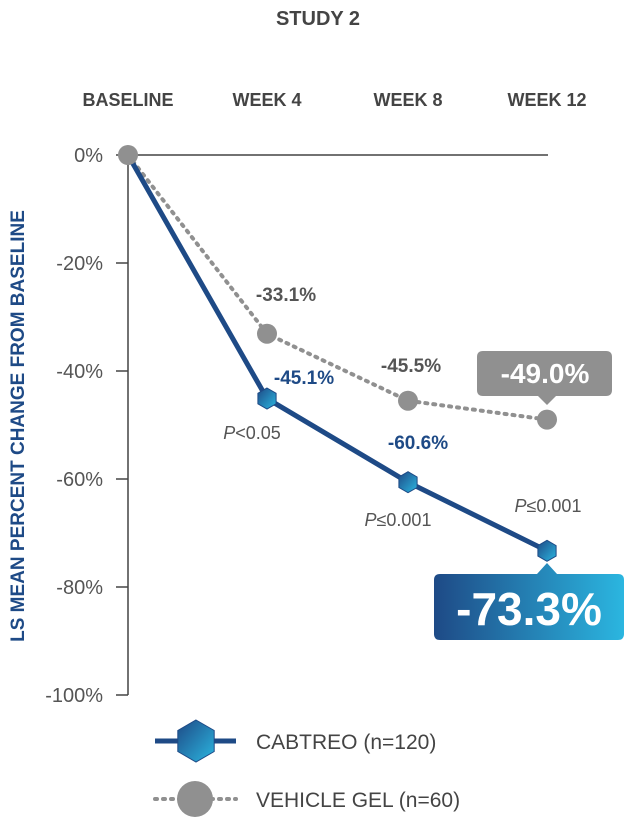 The width and height of the screenshot is (626, 817). I want to click on y-tick-label: 0%, so click(88, 156).